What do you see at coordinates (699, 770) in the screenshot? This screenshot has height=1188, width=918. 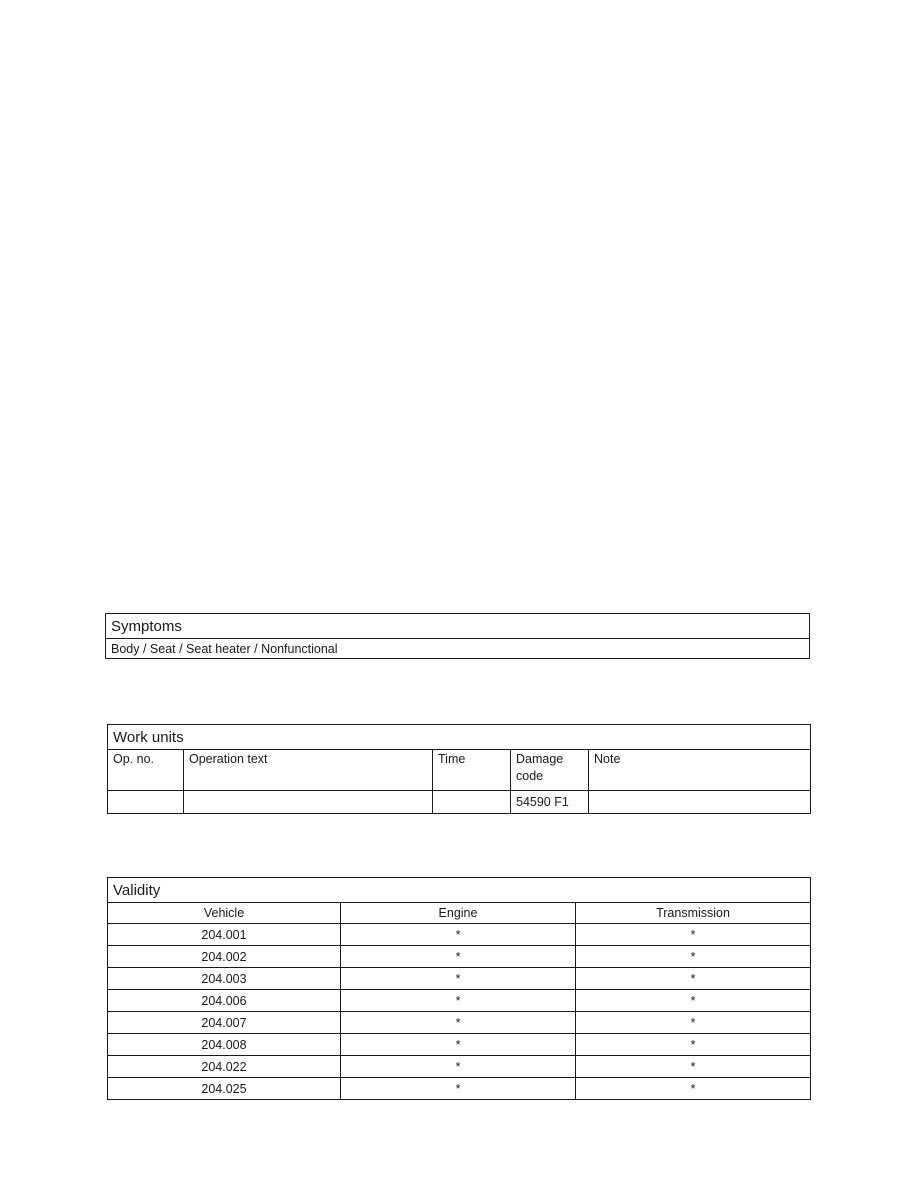 I see `column-header-note: Note` at bounding box center [699, 770].